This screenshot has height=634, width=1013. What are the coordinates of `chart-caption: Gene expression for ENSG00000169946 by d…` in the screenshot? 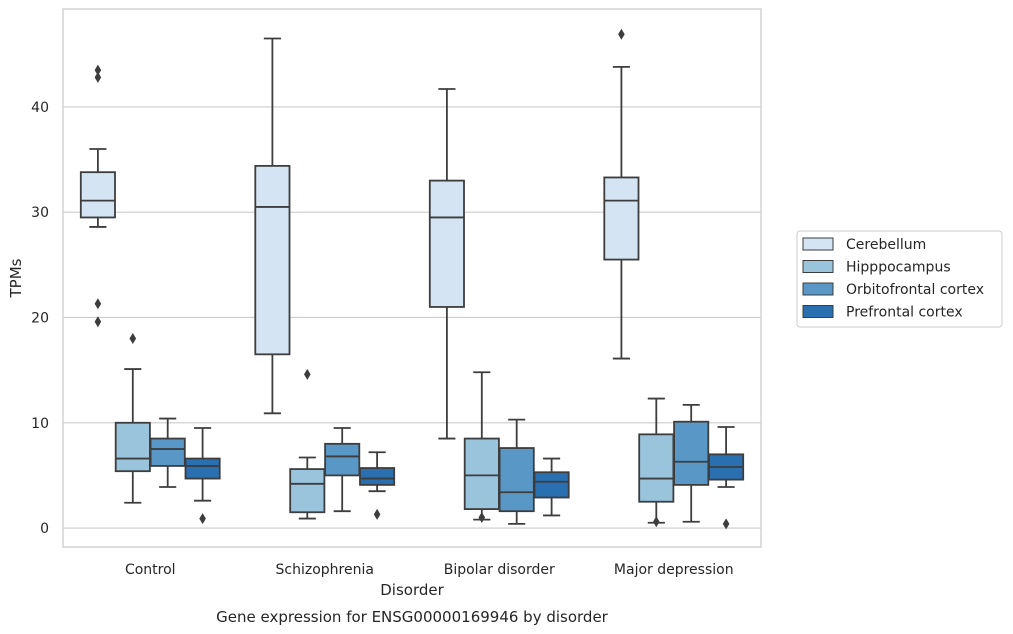 It's located at (412, 617).